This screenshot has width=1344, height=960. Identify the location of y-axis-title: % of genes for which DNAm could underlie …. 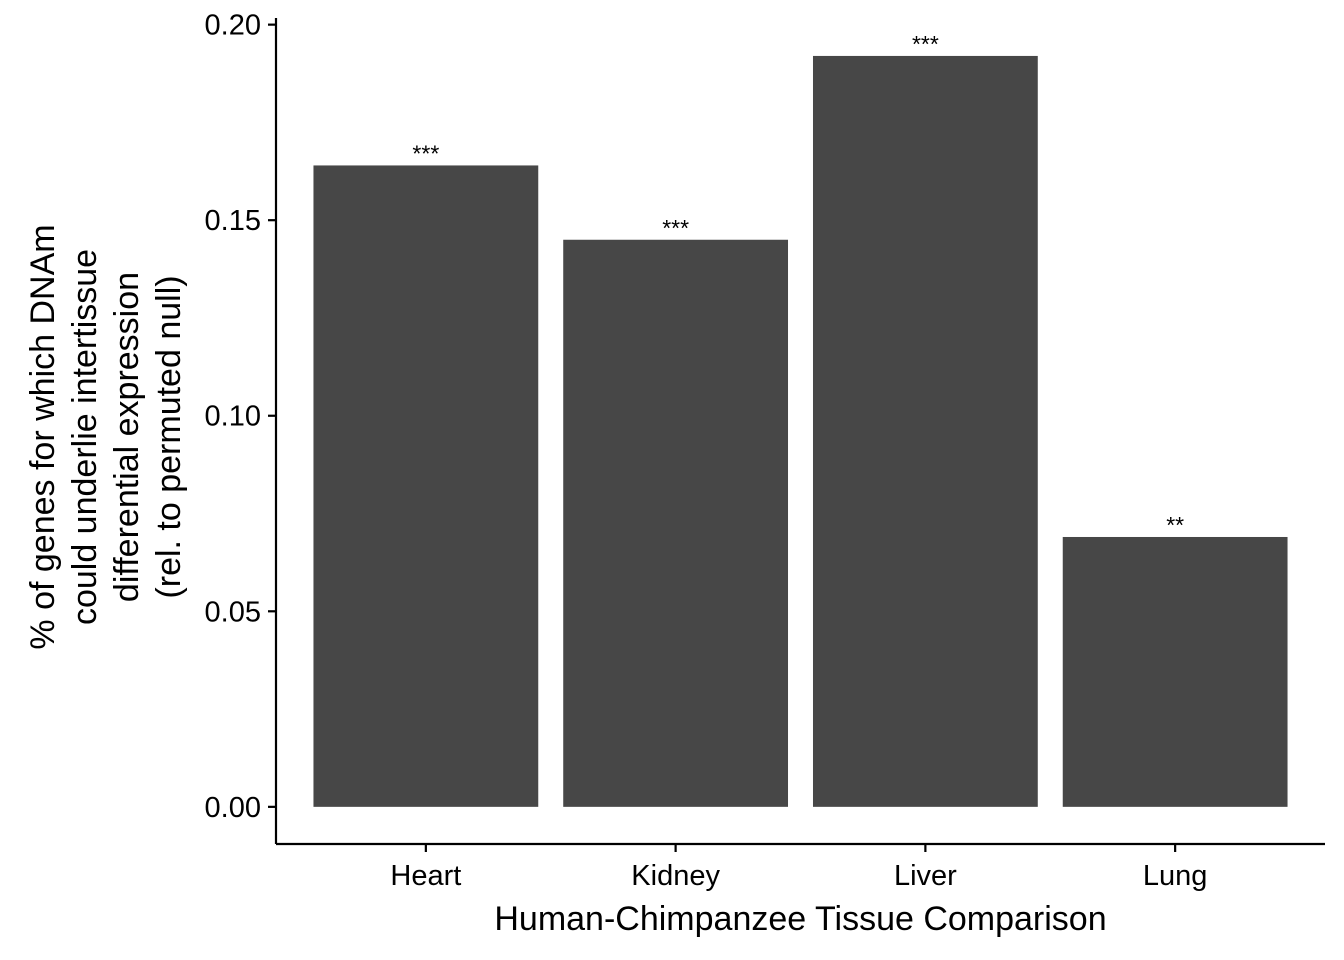
(106, 436).